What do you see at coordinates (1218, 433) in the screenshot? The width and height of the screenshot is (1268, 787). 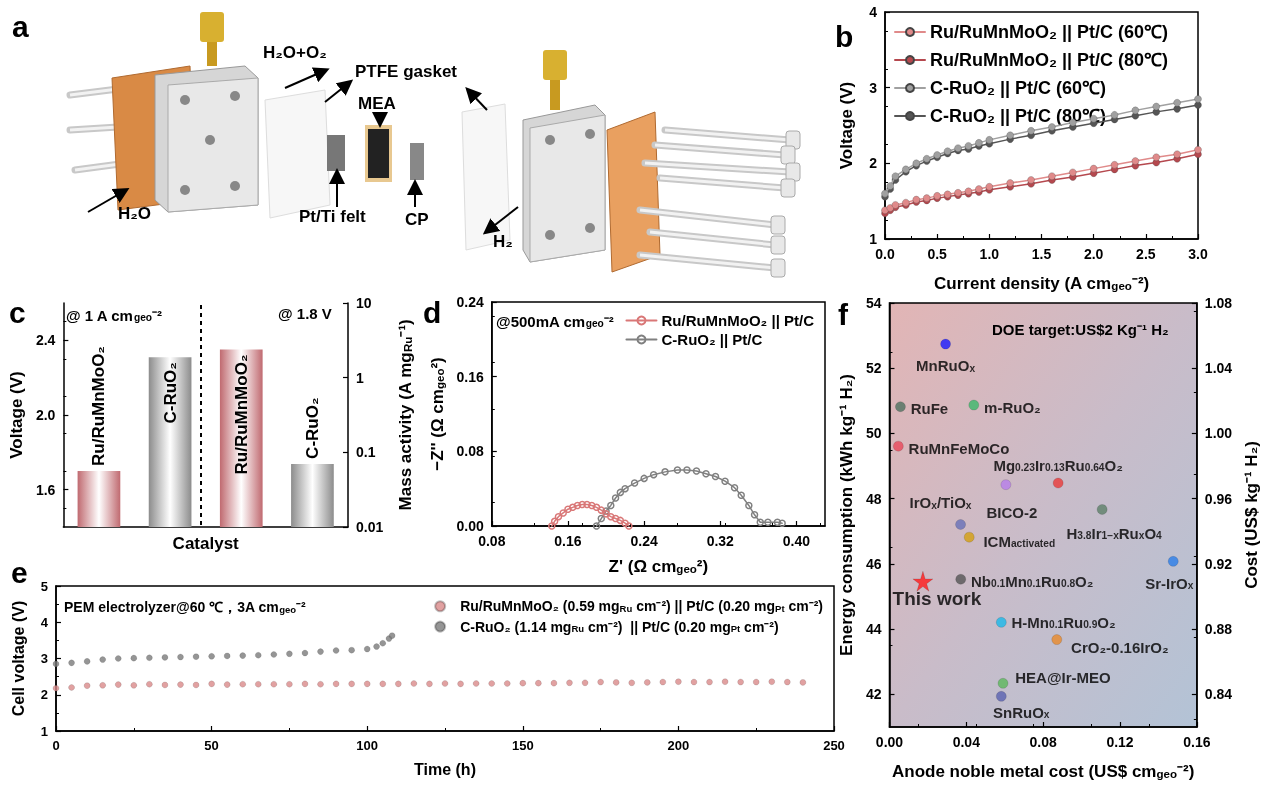 I see `y2-tick-label: 1.00` at bounding box center [1218, 433].